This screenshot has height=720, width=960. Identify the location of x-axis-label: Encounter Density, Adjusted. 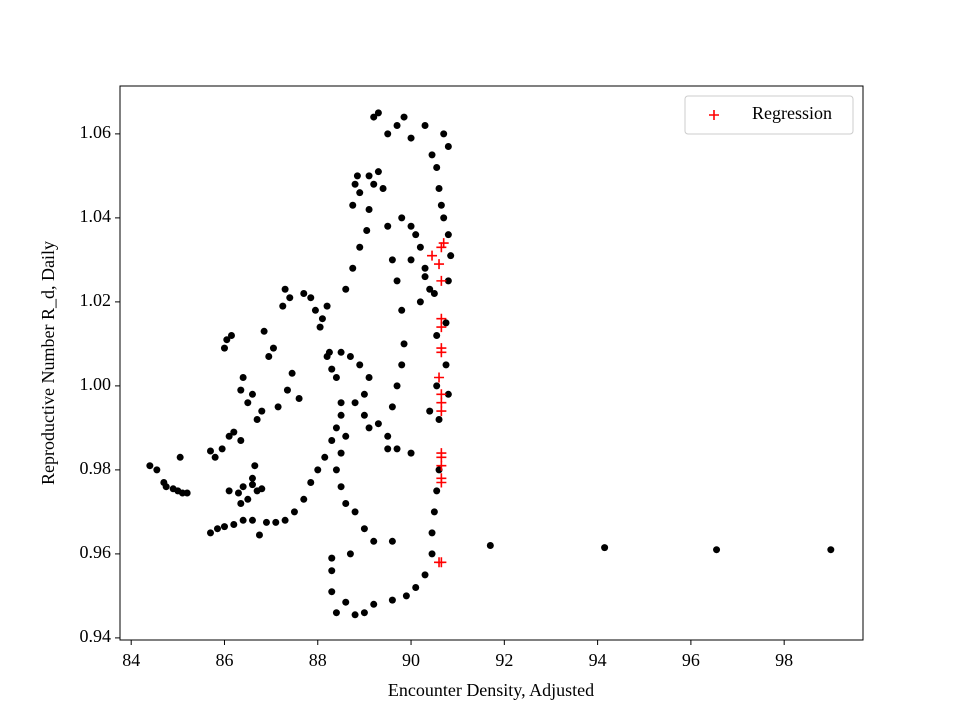
(491, 690).